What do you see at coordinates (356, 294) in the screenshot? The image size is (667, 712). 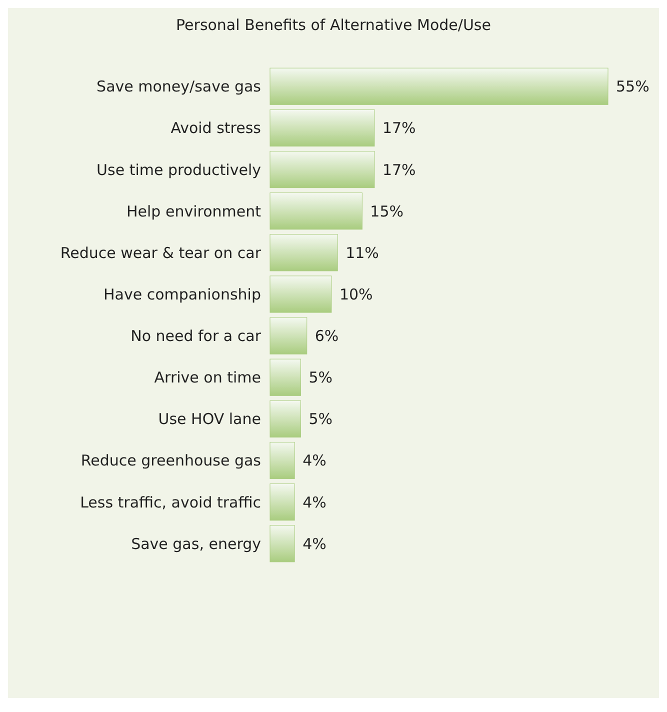 I see `data-label: 10%` at bounding box center [356, 294].